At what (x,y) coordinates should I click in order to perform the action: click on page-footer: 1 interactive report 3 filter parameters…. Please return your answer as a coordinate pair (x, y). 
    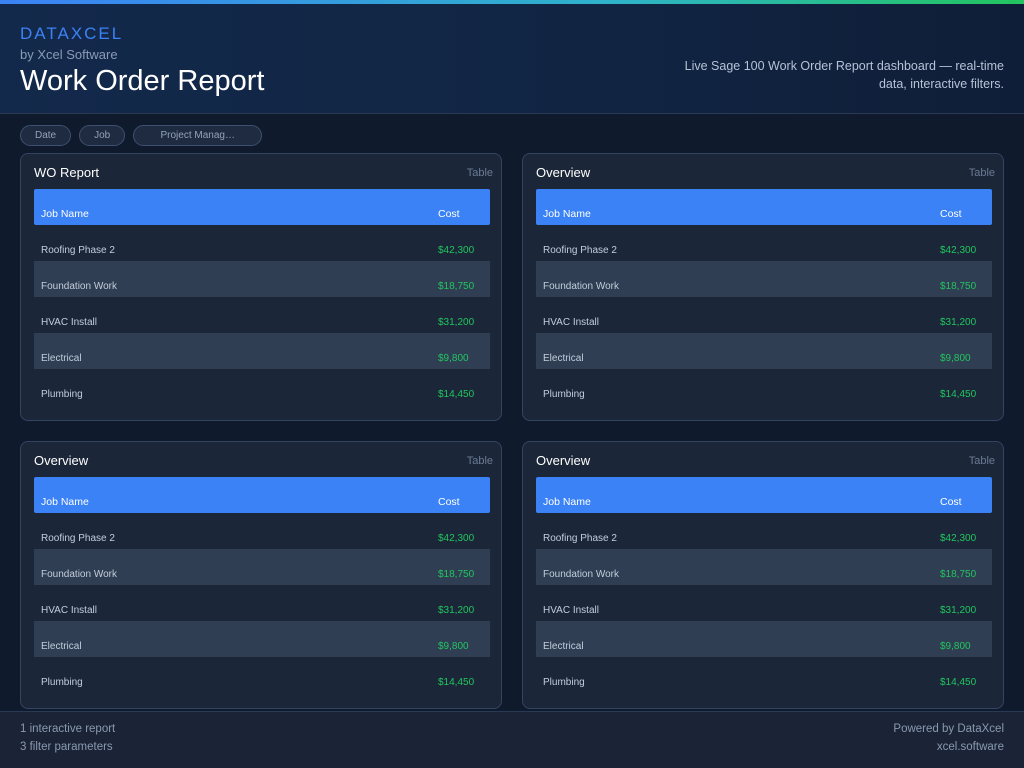
    Looking at the image, I should click on (512, 739).